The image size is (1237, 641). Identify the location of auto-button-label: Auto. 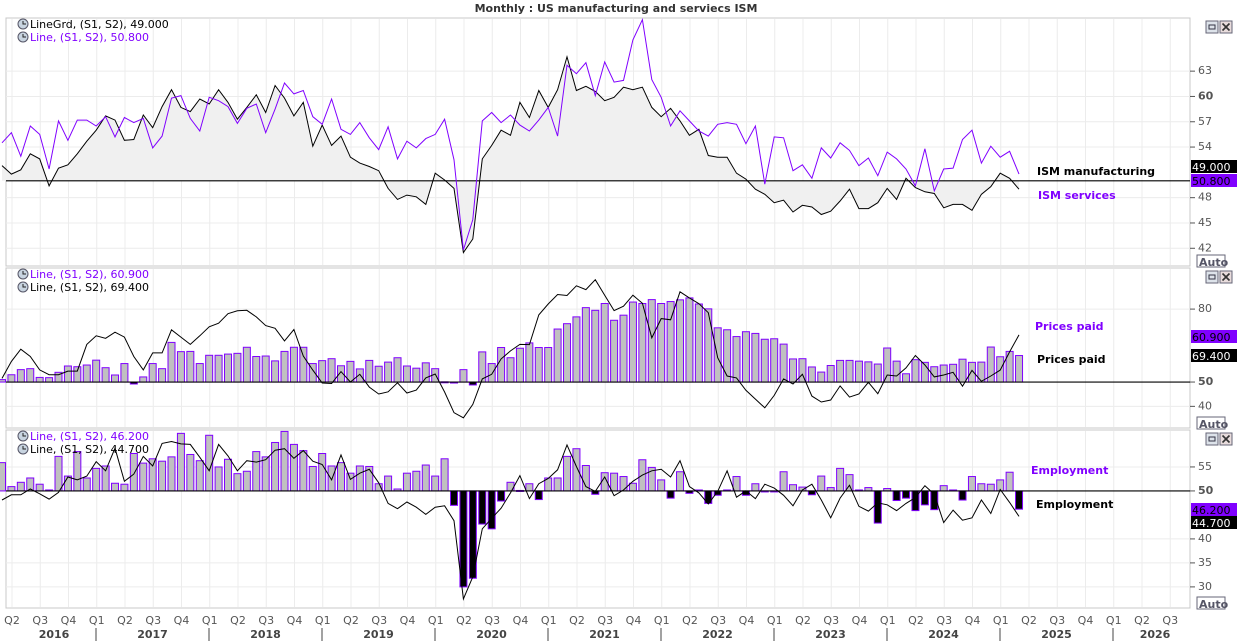
(1214, 424).